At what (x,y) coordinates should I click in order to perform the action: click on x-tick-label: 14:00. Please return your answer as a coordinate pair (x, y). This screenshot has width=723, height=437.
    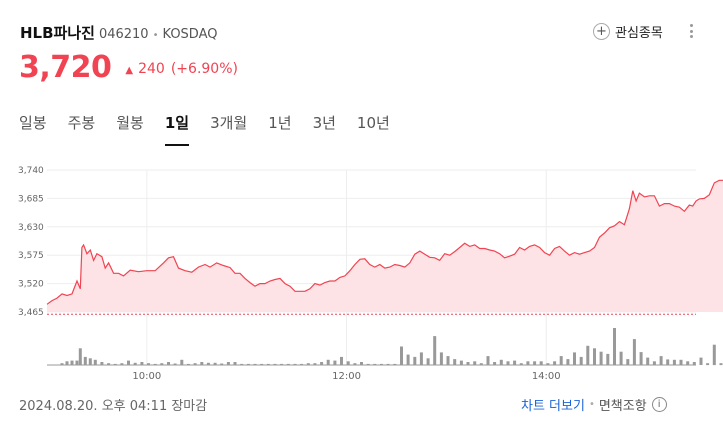
    Looking at the image, I should click on (546, 376).